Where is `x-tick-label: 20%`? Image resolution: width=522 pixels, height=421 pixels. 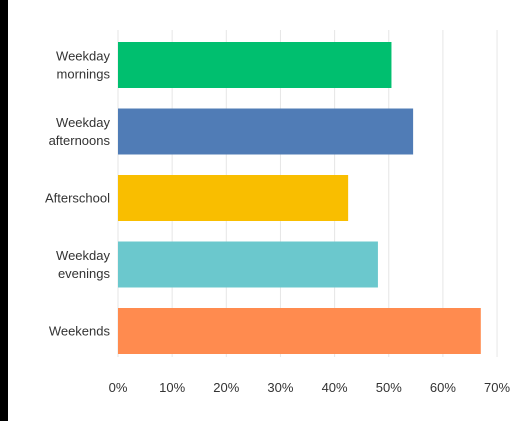
x-tick-label: 20% is located at coordinates (226, 387).